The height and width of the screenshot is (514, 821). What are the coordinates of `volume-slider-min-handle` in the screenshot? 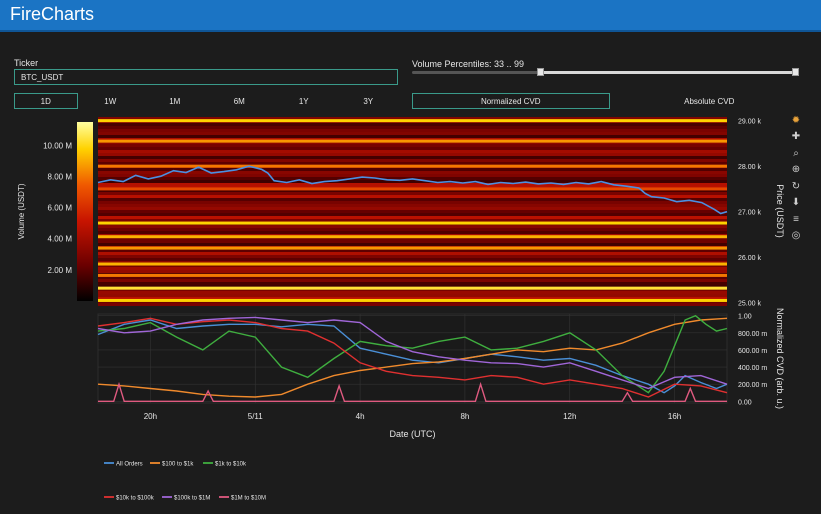 It's located at (540, 72).